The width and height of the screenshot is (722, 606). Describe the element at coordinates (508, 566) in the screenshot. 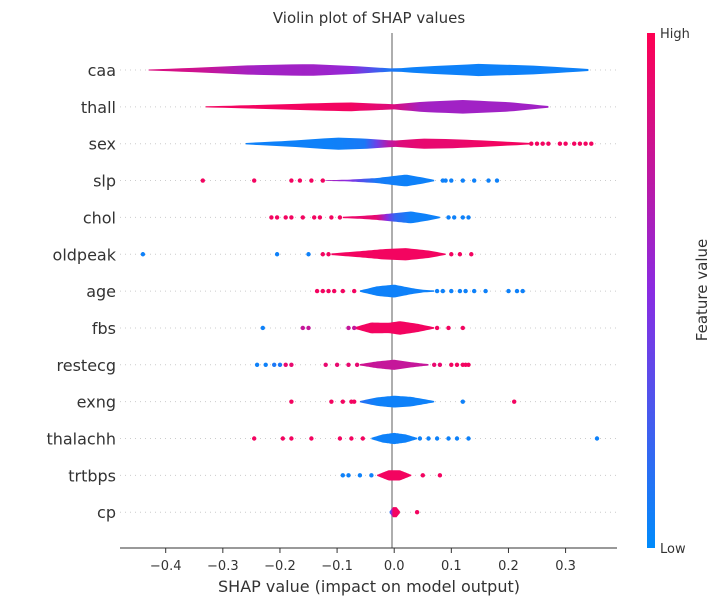

I see `x-tick-label-6: 0.2` at that location.